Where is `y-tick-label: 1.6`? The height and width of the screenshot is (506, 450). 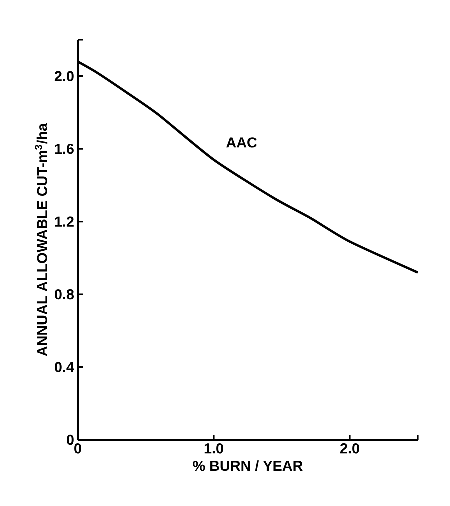
y-tick-label: 1.6 is located at coordinates (64, 149).